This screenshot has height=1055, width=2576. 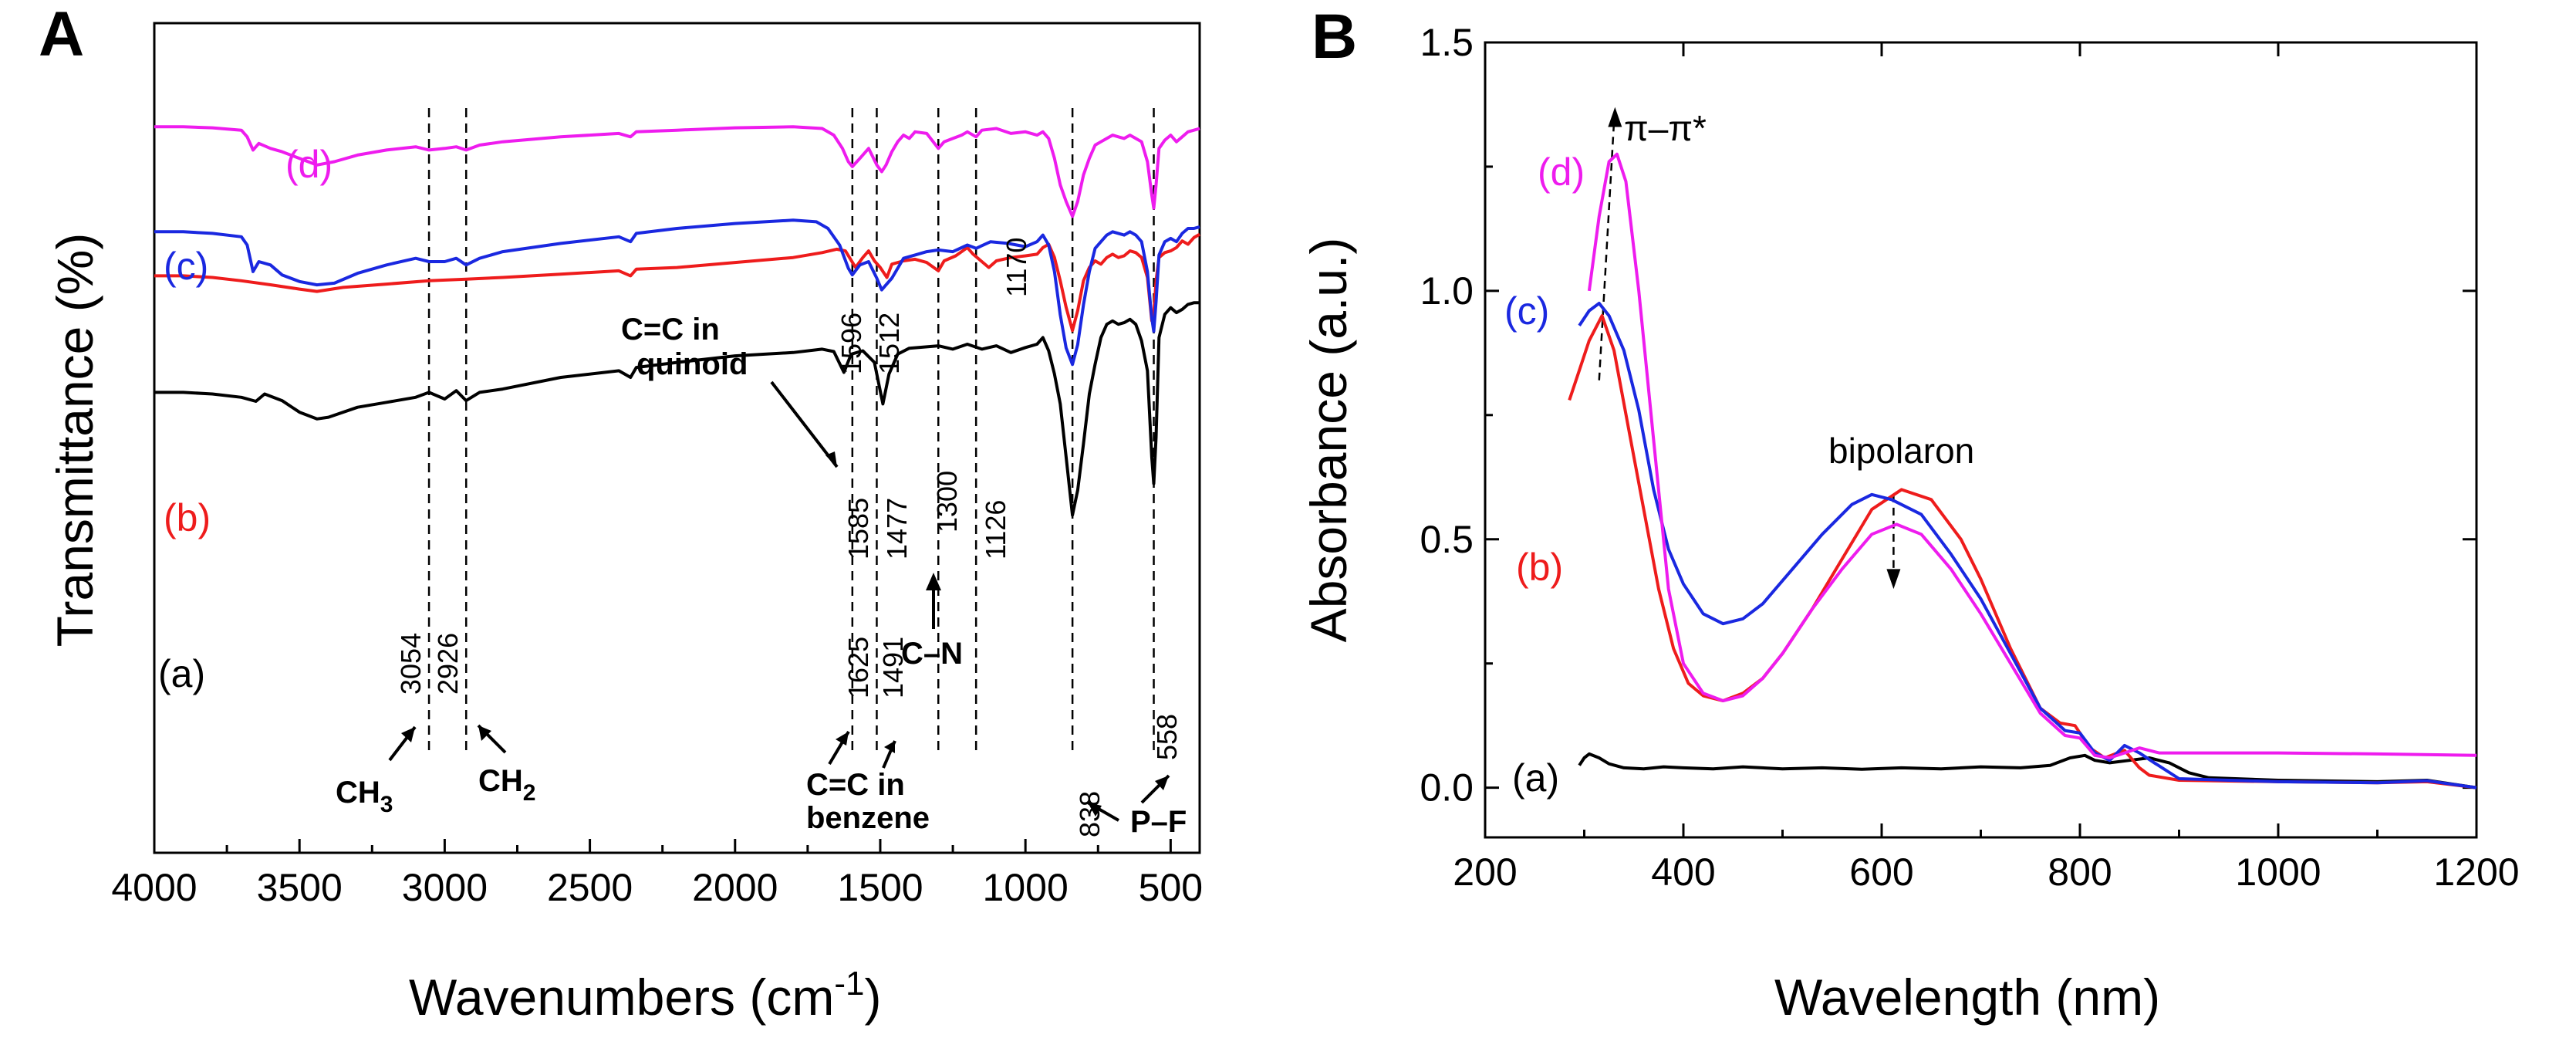 What do you see at coordinates (880, 887) in the screenshot?
I see `panel-a-x-tick-label: 1500` at bounding box center [880, 887].